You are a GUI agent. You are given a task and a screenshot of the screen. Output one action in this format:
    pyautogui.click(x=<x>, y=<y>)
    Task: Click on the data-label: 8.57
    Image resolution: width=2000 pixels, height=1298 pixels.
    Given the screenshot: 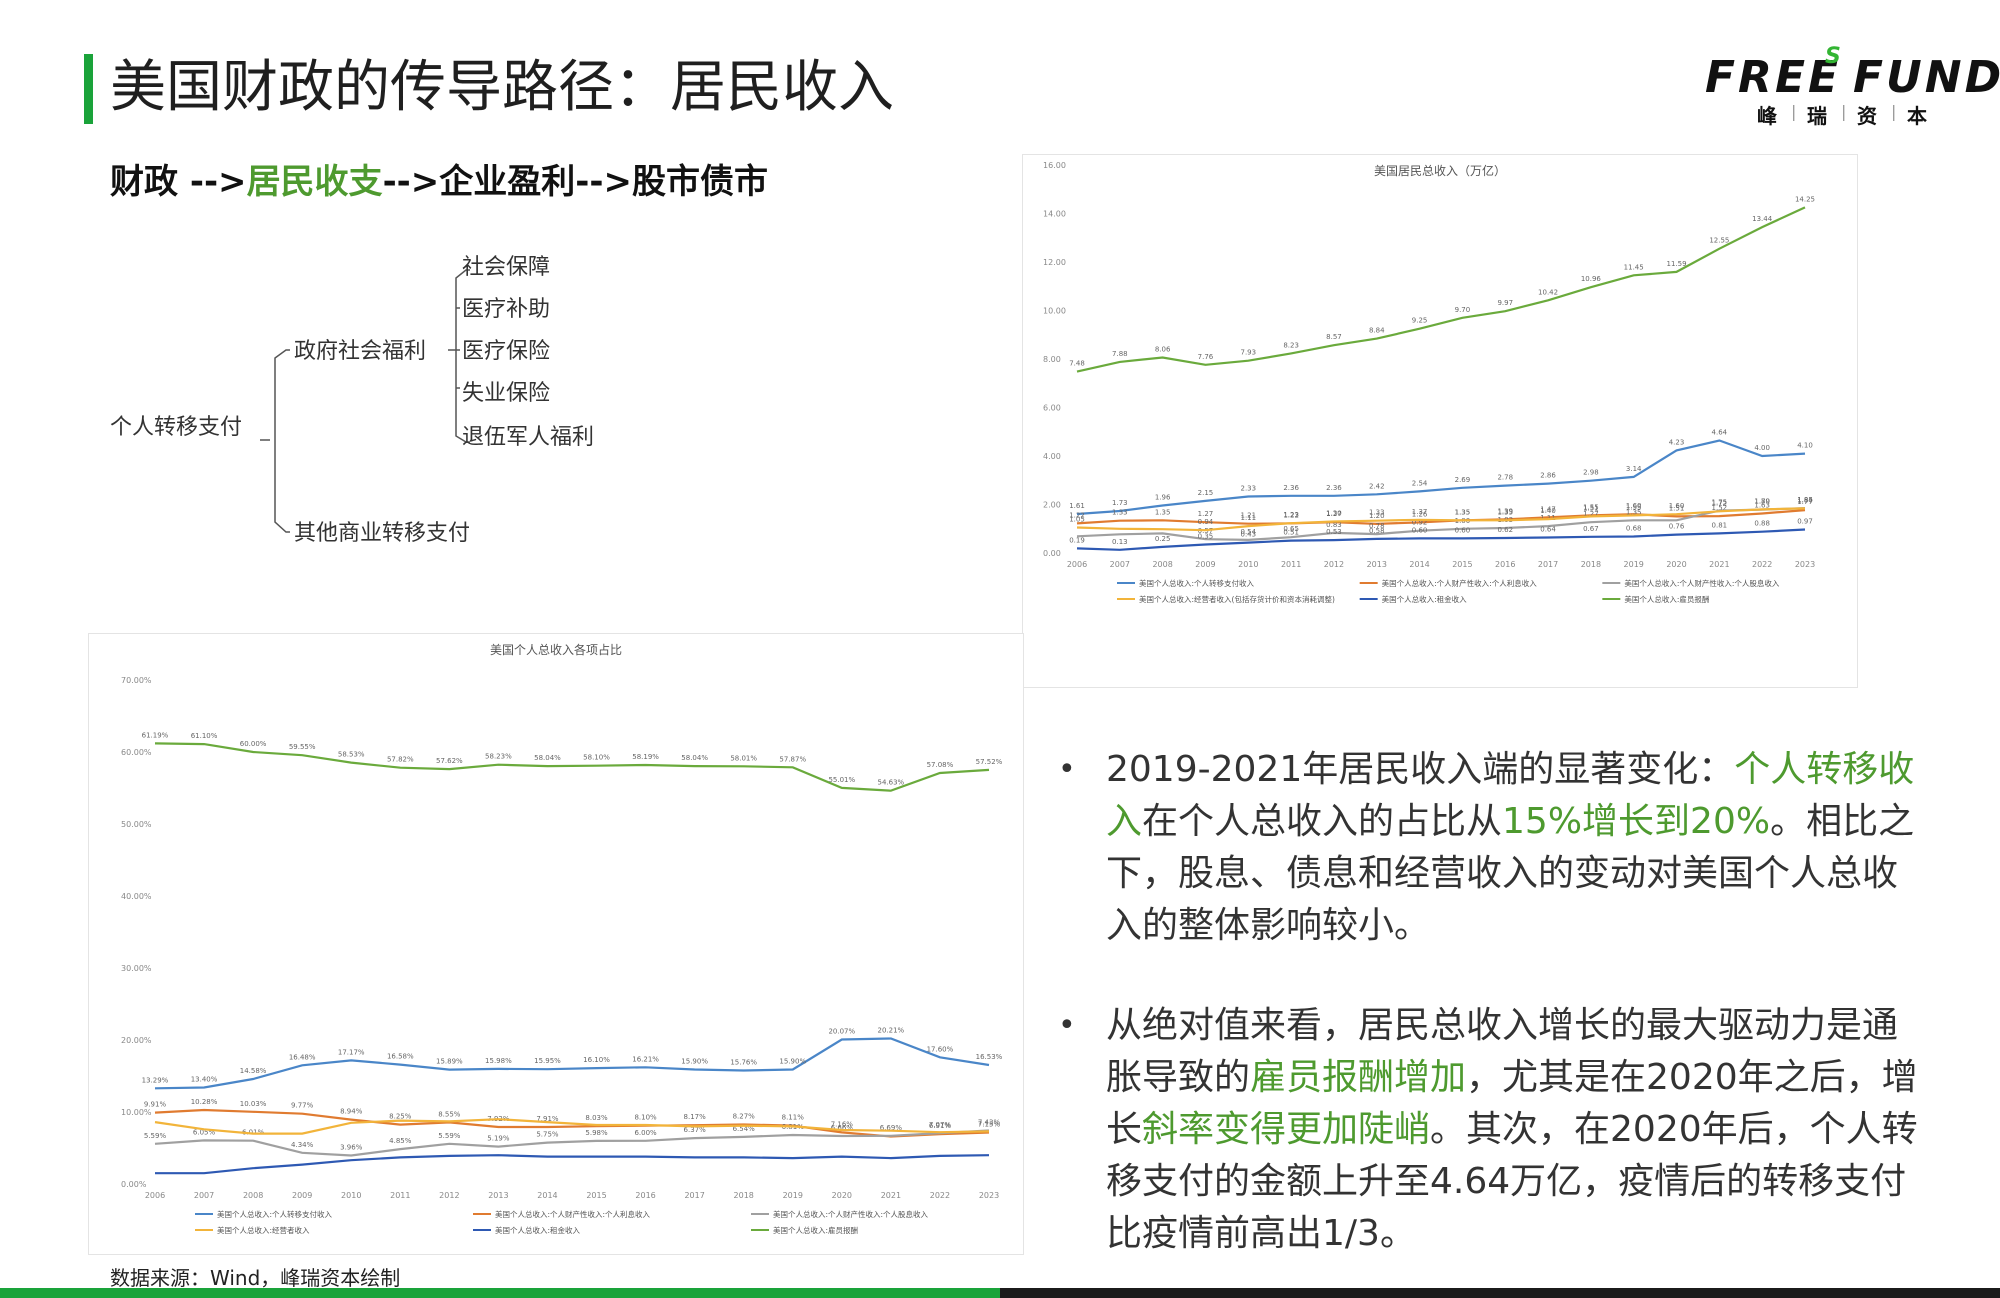 What is the action you would take?
    pyautogui.click(x=1334, y=337)
    